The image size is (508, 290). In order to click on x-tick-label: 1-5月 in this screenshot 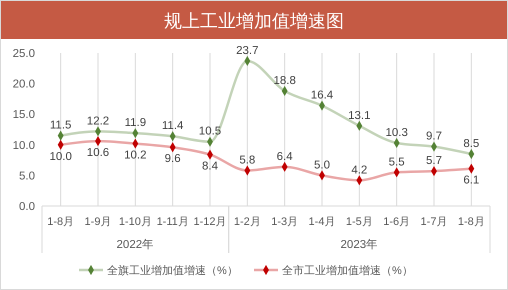, I will do `click(359, 222)`.